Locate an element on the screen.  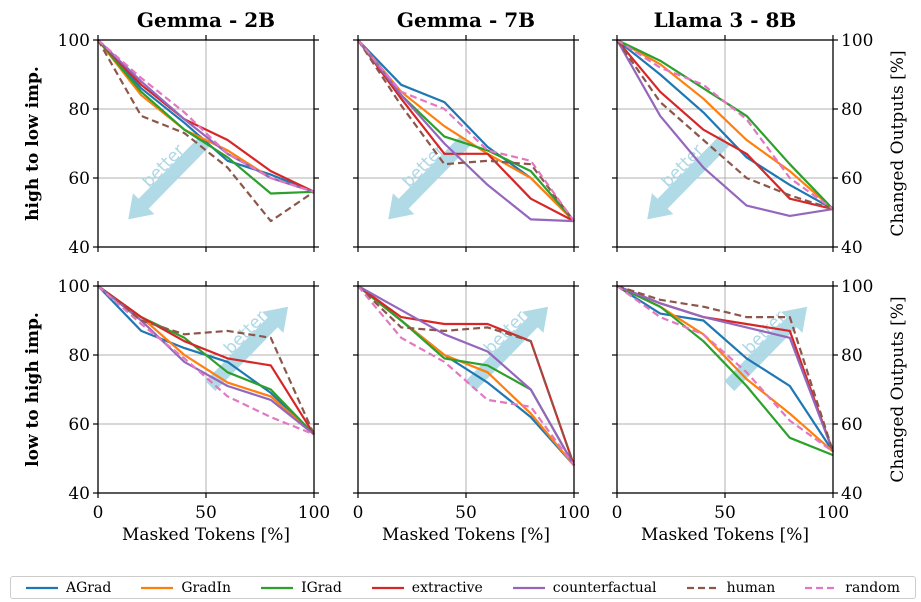
legend-item-AGrad: AGrad is located at coordinates (68, 588).